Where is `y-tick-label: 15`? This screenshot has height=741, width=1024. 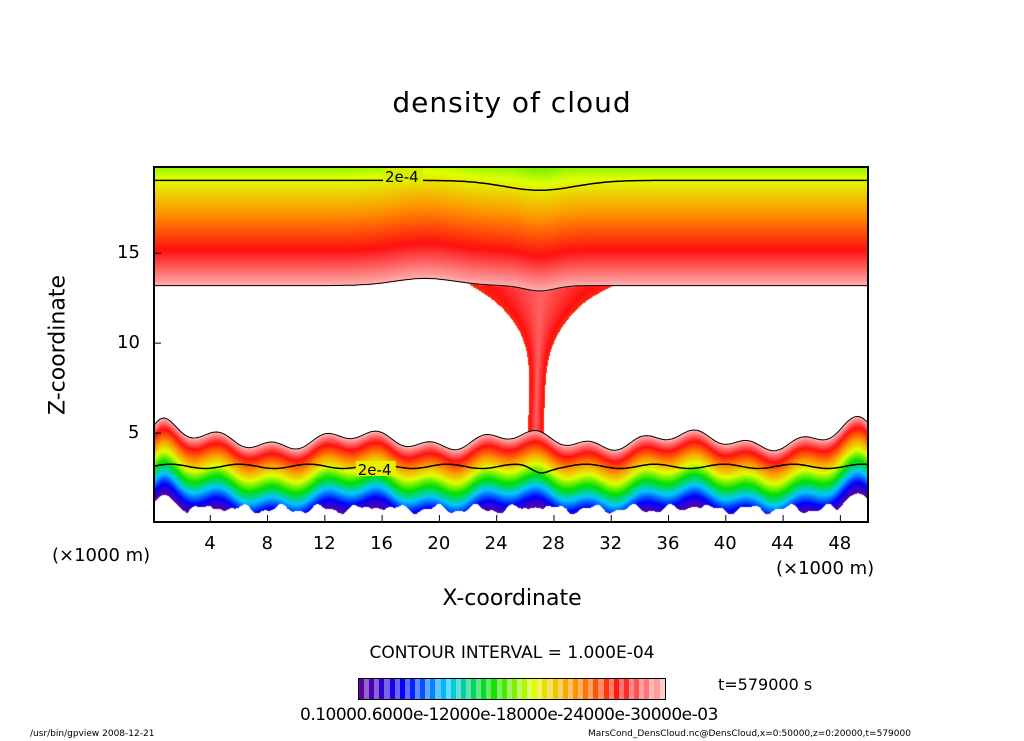
y-tick-label: 15 is located at coordinates (128, 253).